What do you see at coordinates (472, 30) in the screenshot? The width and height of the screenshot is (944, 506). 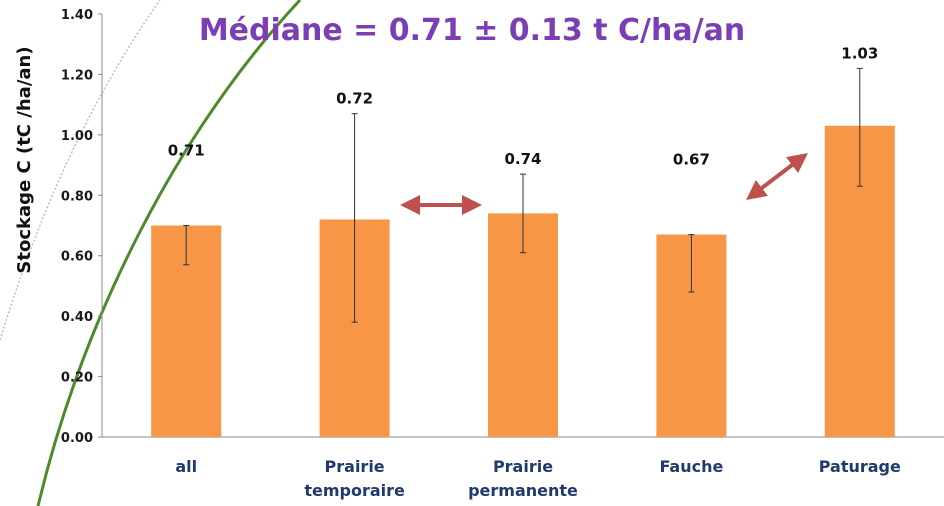 I see `chart-title: Médiane = 0.71 ± 0.13 t C/ha/an` at bounding box center [472, 30].